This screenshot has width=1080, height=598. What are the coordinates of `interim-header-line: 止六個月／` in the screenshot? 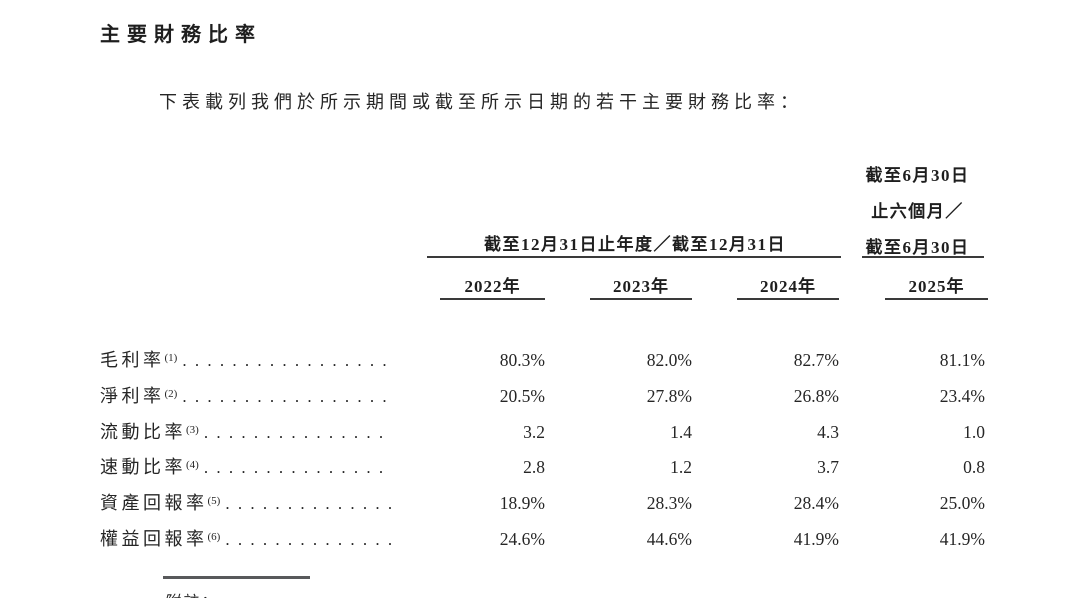 It's located at (917, 211).